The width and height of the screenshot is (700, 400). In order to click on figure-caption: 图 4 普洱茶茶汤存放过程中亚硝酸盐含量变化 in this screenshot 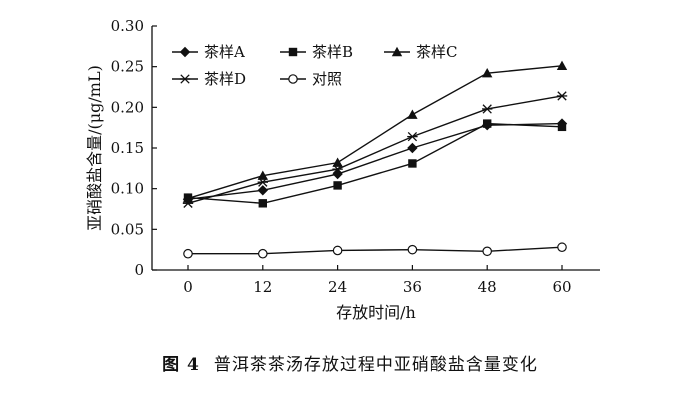, I will do `click(350, 362)`.